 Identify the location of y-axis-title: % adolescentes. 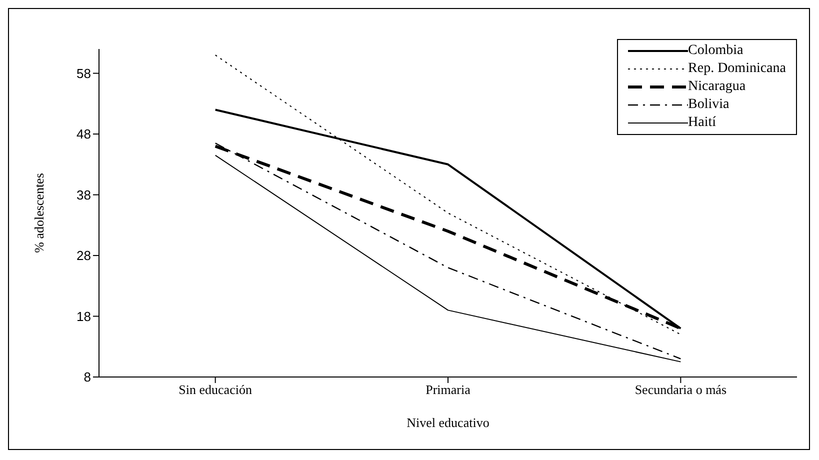
(39, 213).